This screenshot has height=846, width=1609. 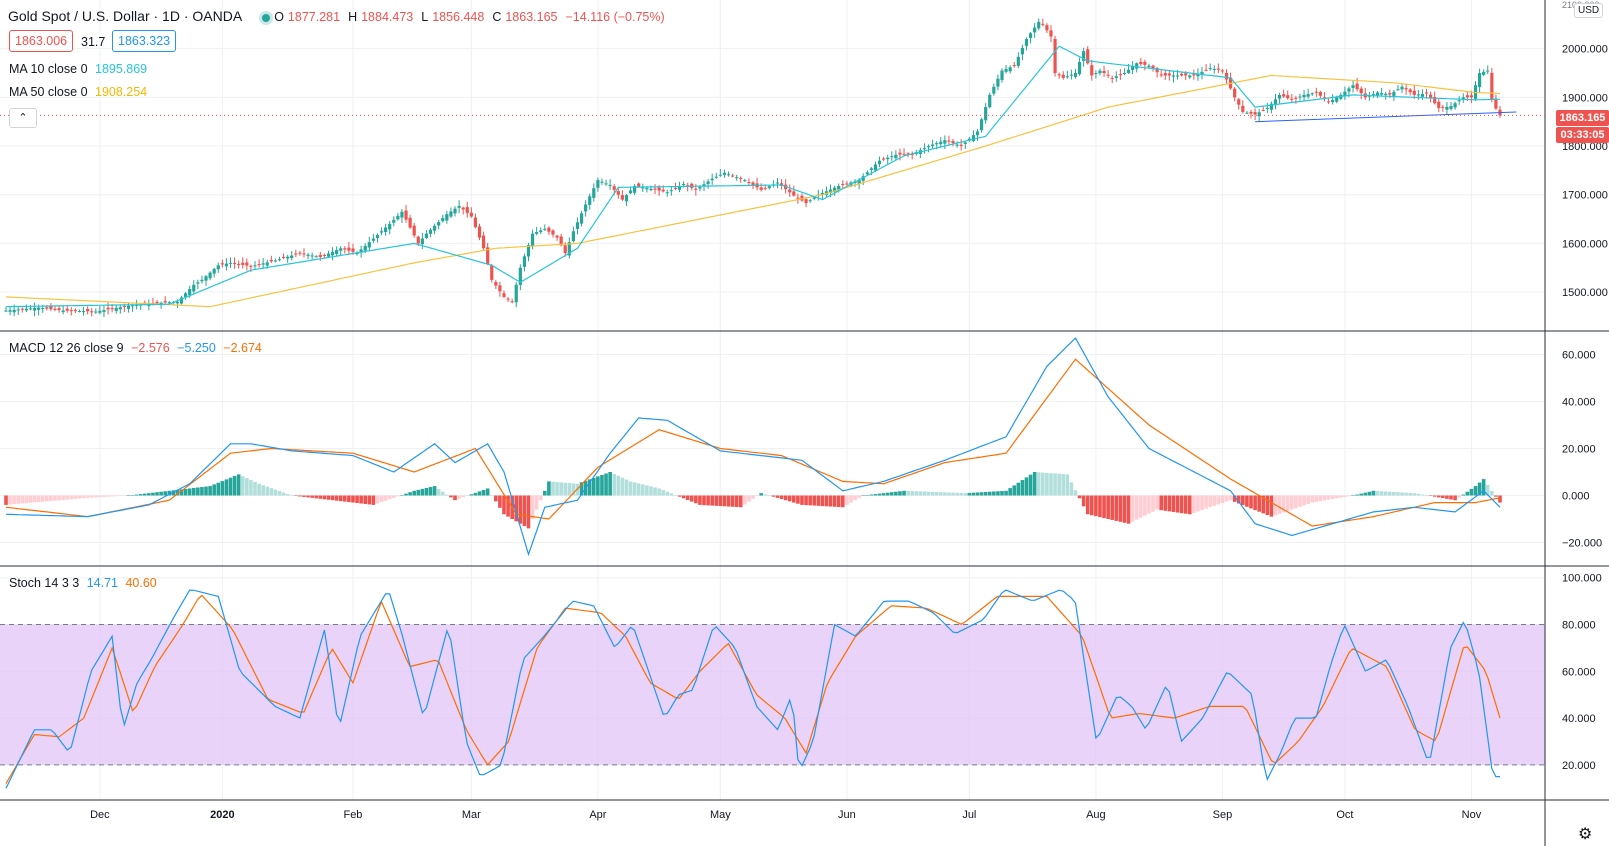 What do you see at coordinates (80, 69) in the screenshot?
I see `ma10-legend: MA 10 close 0 1895.869` at bounding box center [80, 69].